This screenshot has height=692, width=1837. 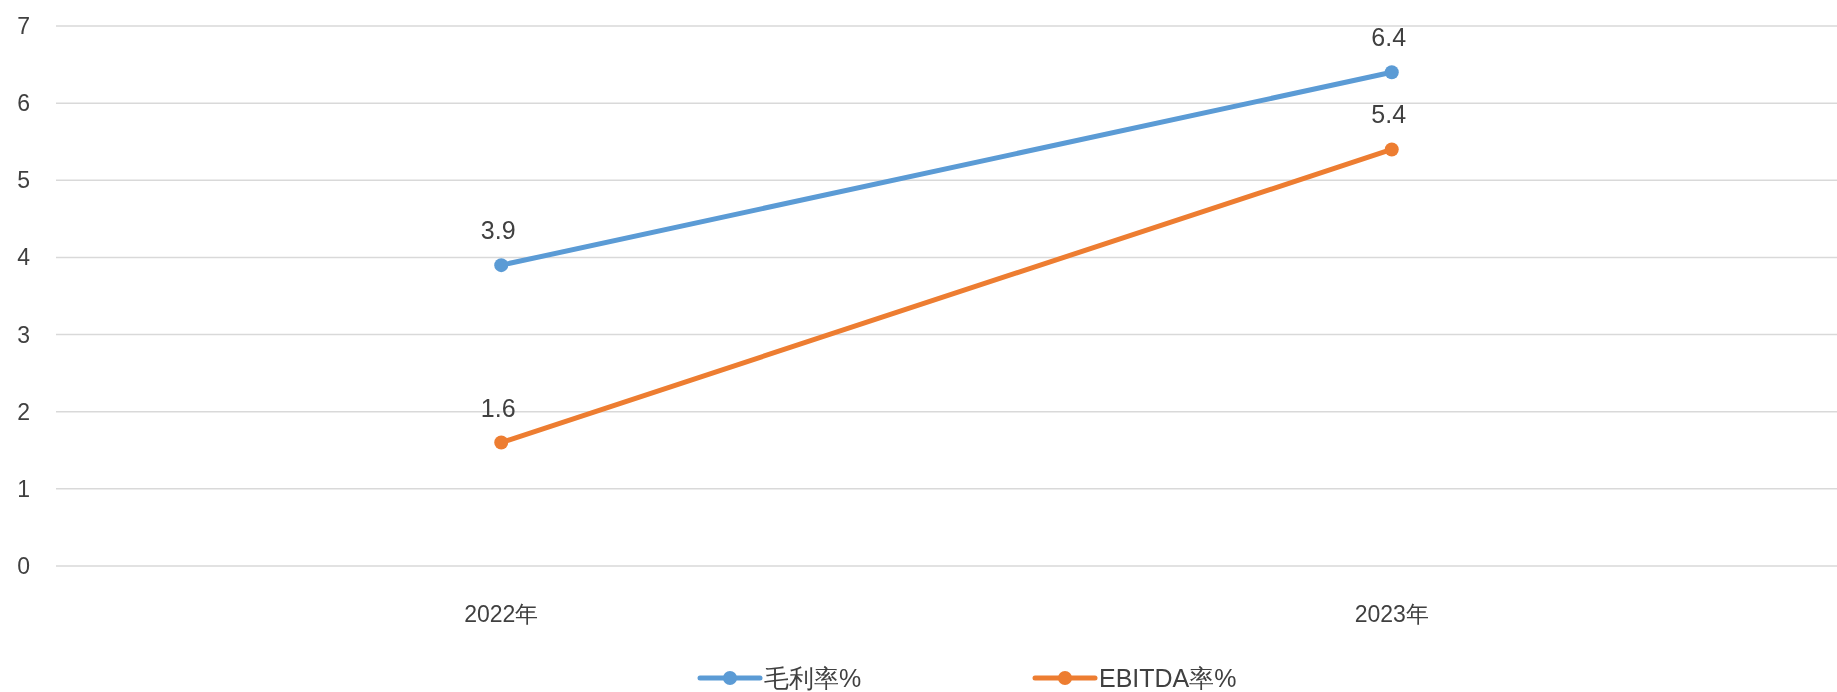 I want to click on y-tick-label: 3, so click(x=23, y=334).